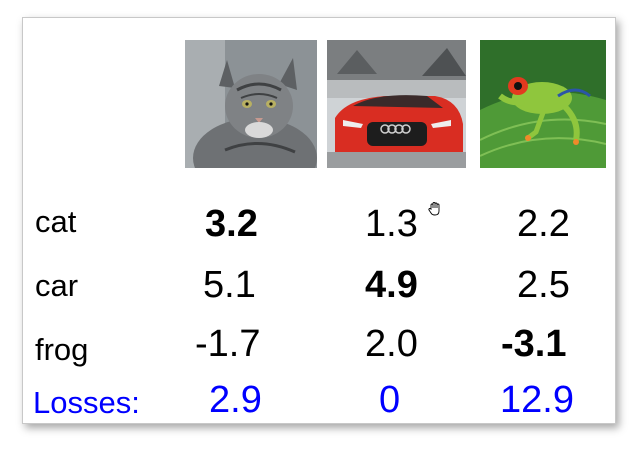  Describe the element at coordinates (86, 402) in the screenshot. I see `losses-label: Losses:` at that location.